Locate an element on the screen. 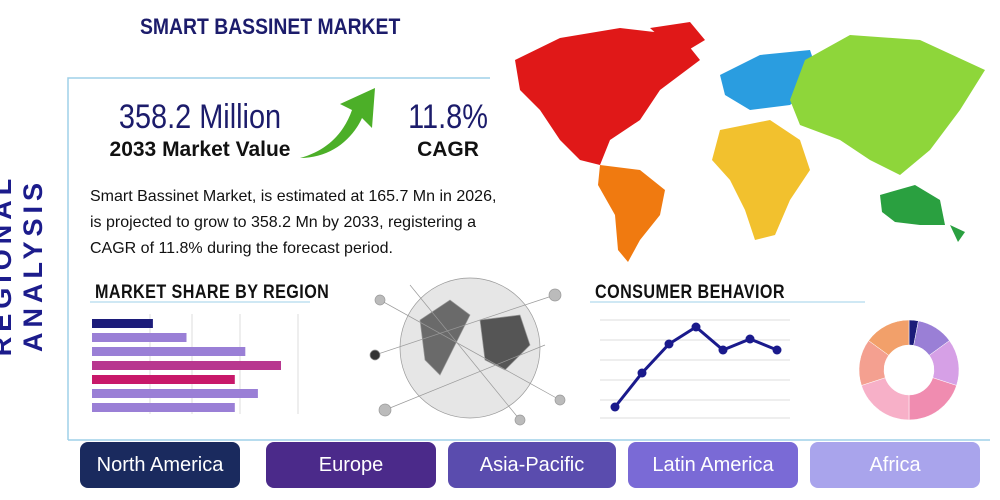  region-button: North America is located at coordinates (160, 465).